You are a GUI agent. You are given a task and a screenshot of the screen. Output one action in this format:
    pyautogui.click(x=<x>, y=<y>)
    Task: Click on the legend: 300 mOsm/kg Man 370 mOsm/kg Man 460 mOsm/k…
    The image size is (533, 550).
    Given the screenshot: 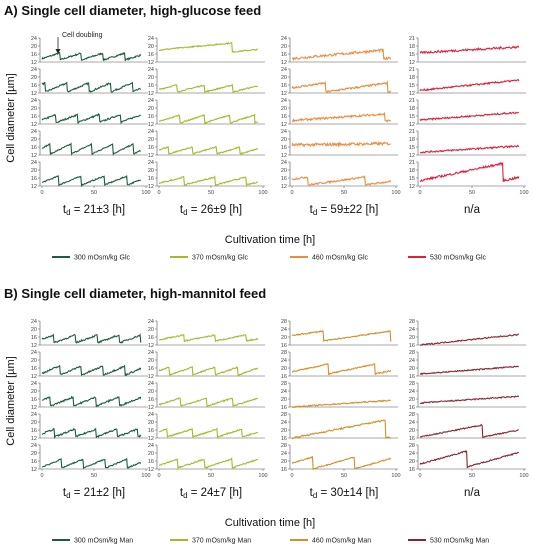 What is the action you would take?
    pyautogui.click(x=270, y=541)
    